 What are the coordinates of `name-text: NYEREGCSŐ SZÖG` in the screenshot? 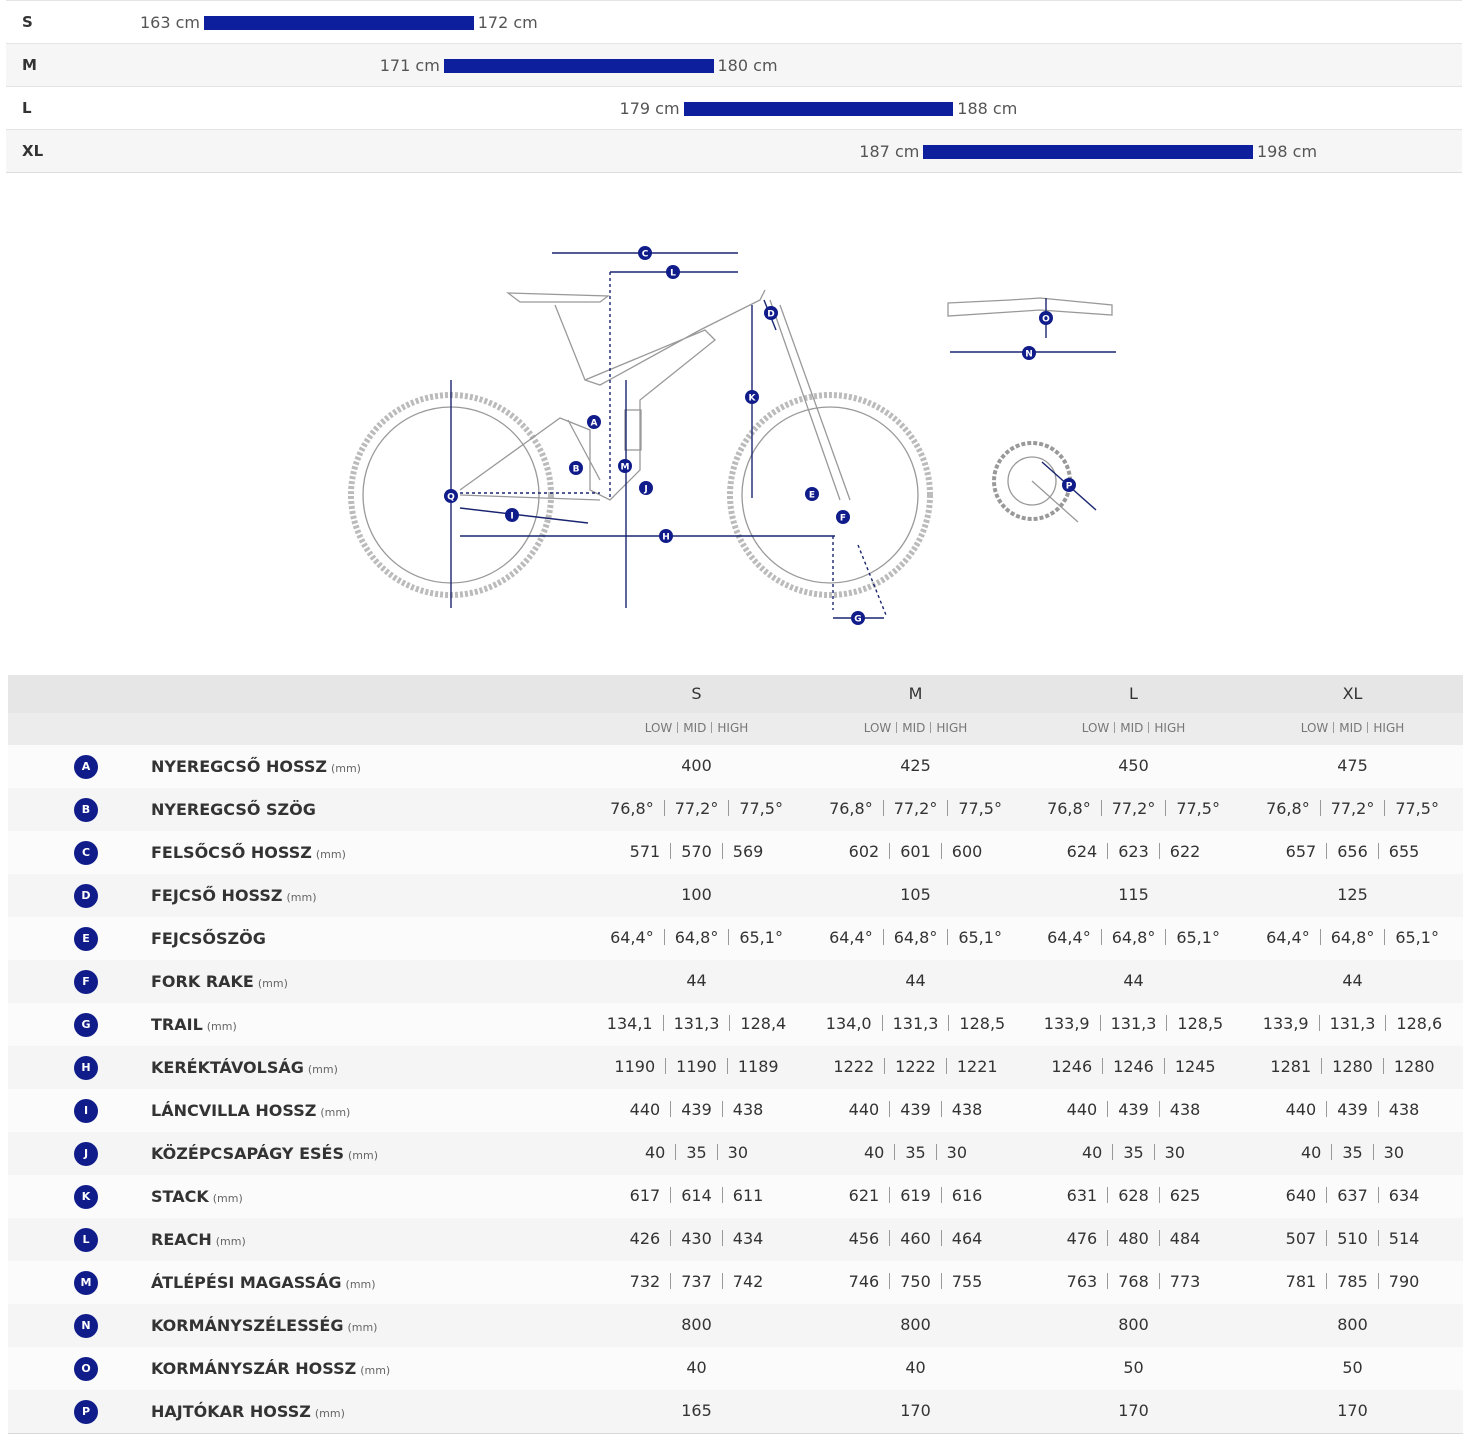 It's located at (233, 809).